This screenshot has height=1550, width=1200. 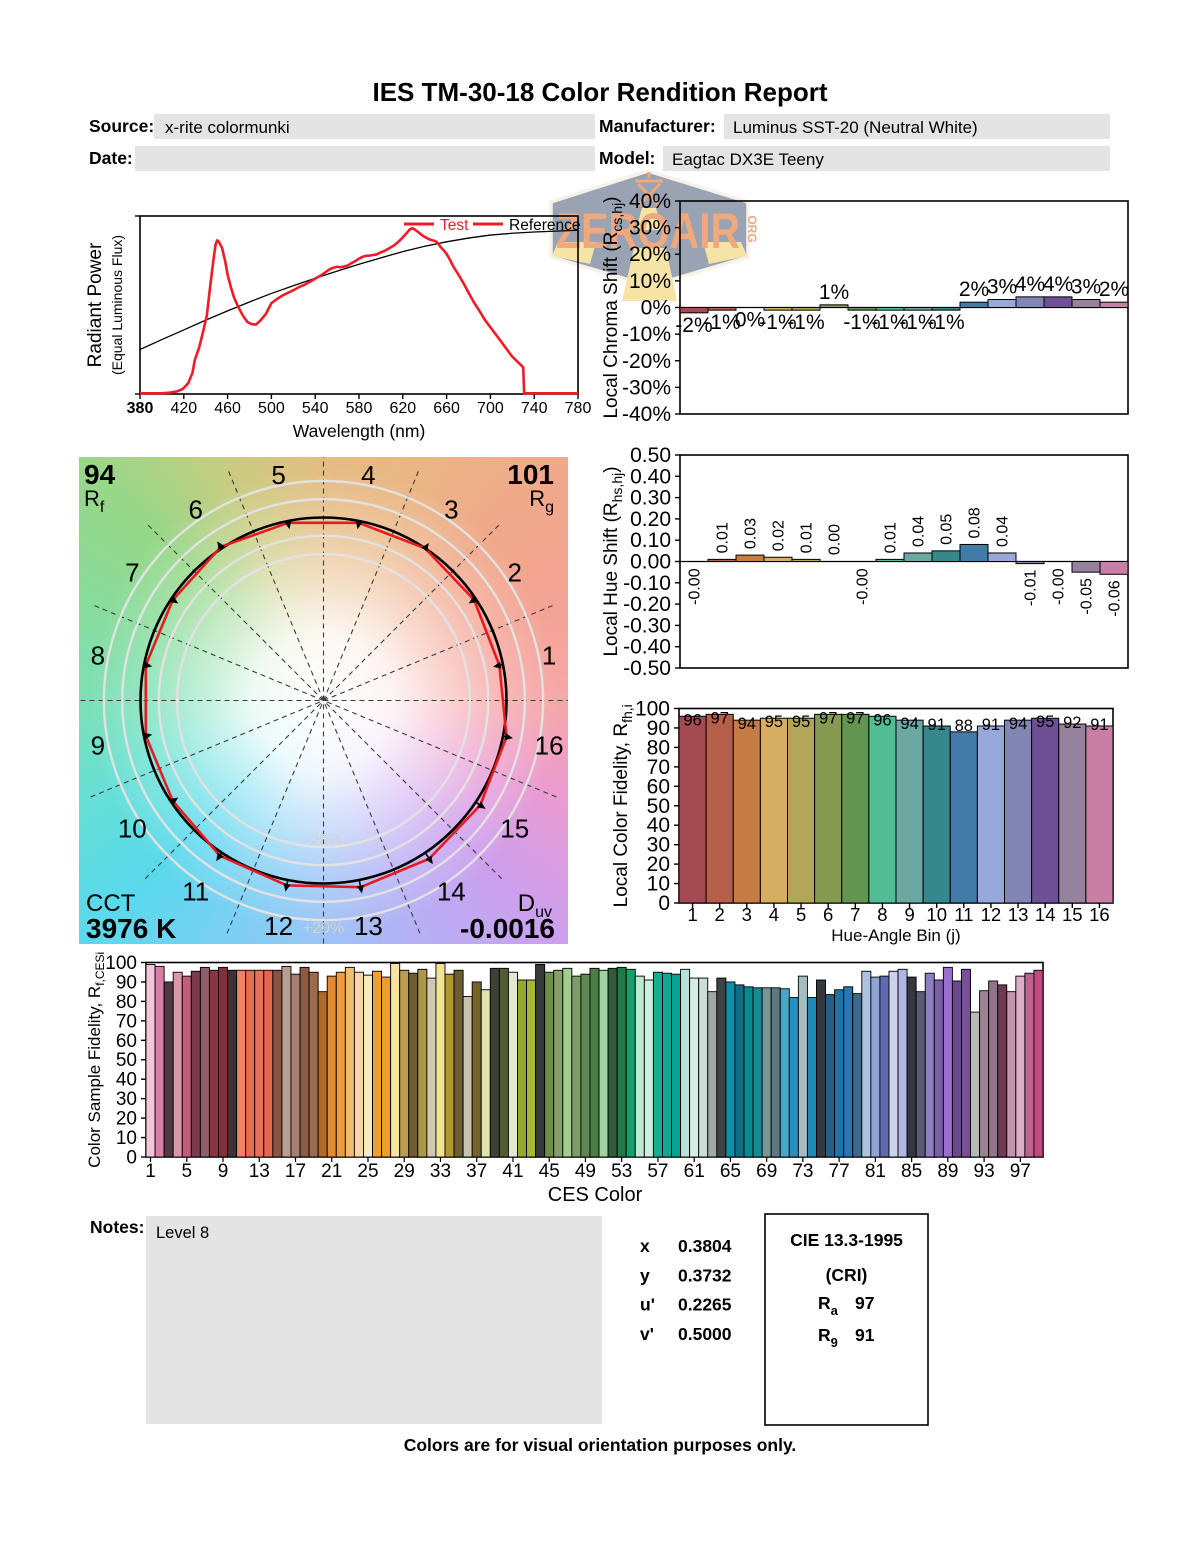 What do you see at coordinates (323, 840) in the screenshot?
I see `svg-text: -20%` at bounding box center [323, 840].